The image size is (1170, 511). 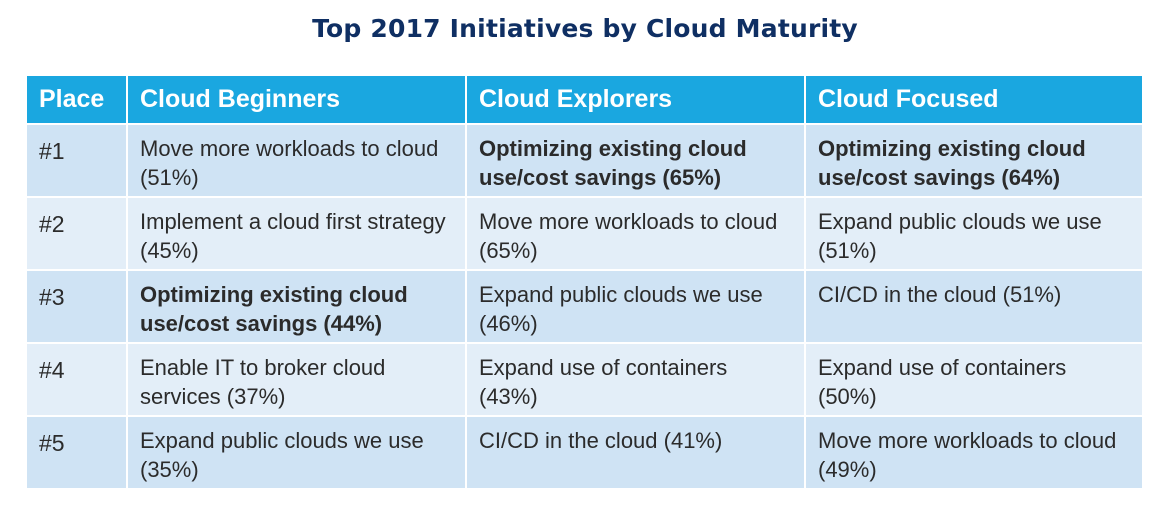 I want to click on column-header-cloud-beginners: Cloud Beginners, so click(x=296, y=99).